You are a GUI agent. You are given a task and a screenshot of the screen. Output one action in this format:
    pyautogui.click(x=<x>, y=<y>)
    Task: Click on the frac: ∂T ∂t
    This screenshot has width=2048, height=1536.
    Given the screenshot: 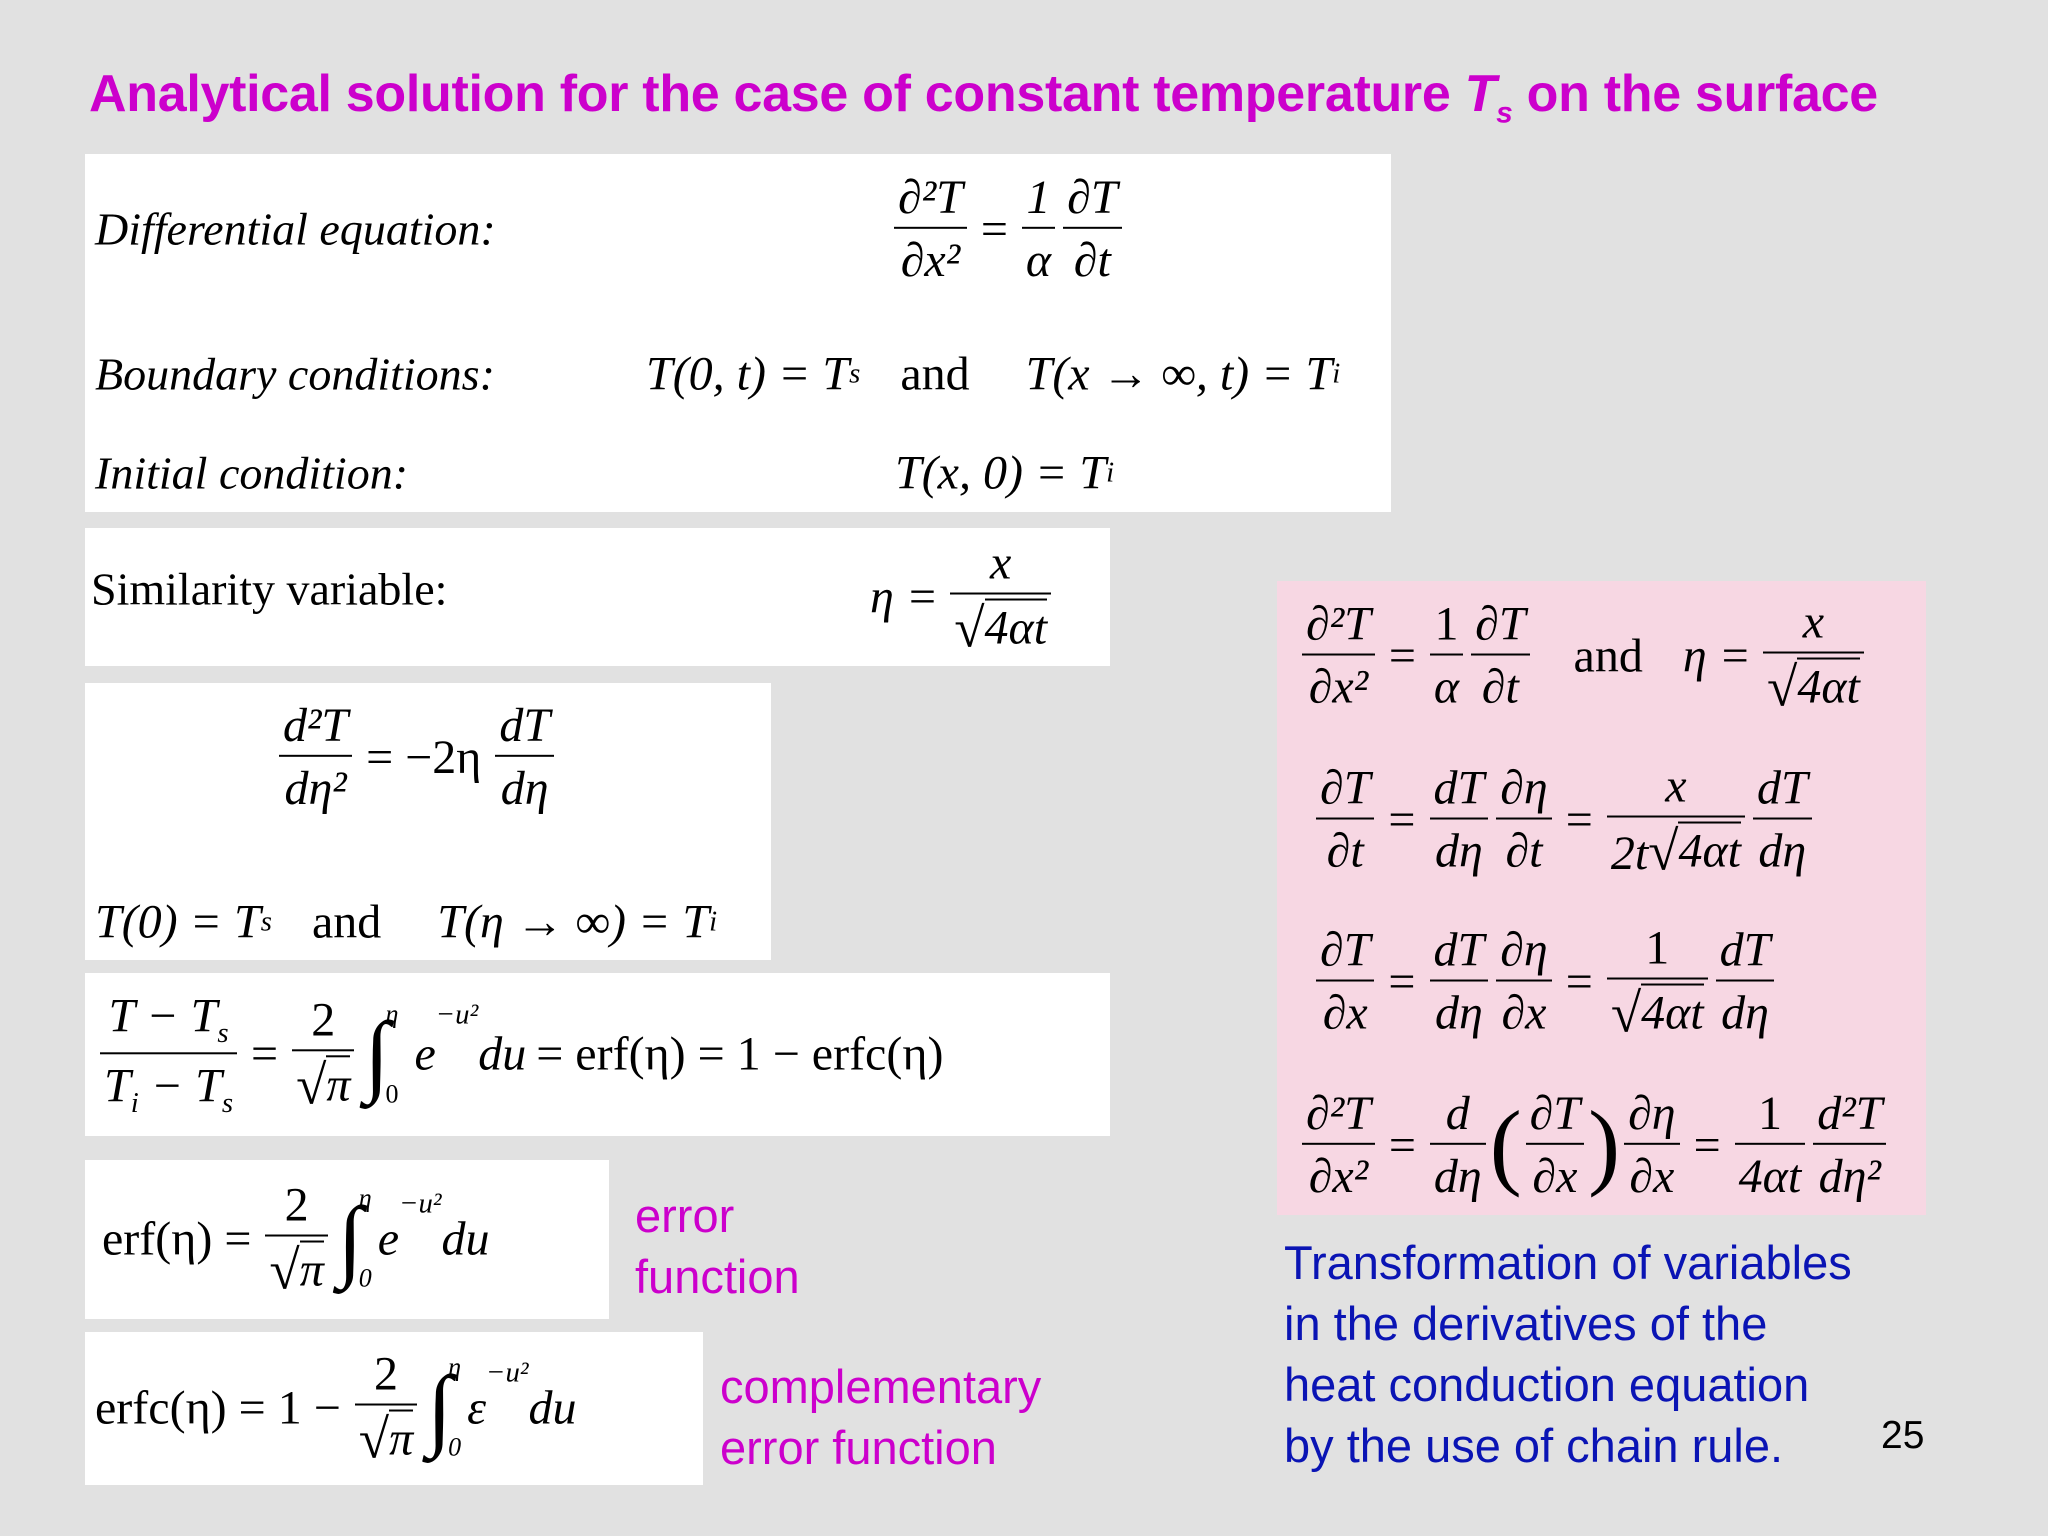 What is the action you would take?
    pyautogui.click(x=1345, y=820)
    